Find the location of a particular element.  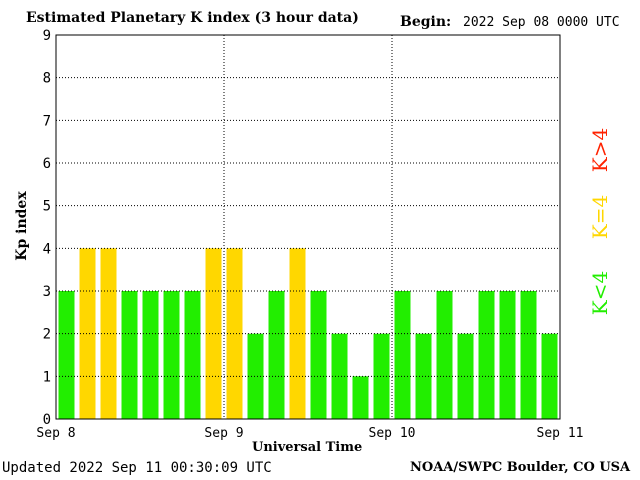

y-tick-8: 8 is located at coordinates (47, 79).